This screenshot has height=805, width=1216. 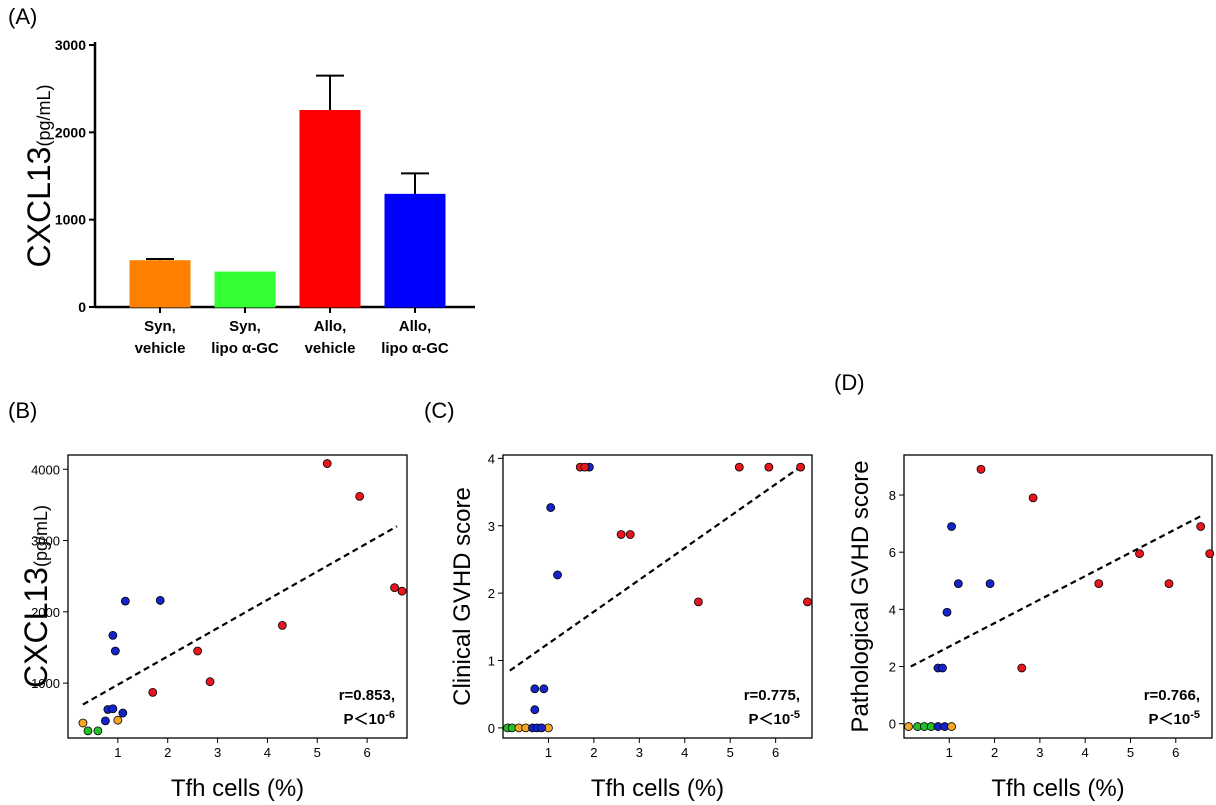 I want to click on y-tick-label: 2, so click(x=892, y=667).